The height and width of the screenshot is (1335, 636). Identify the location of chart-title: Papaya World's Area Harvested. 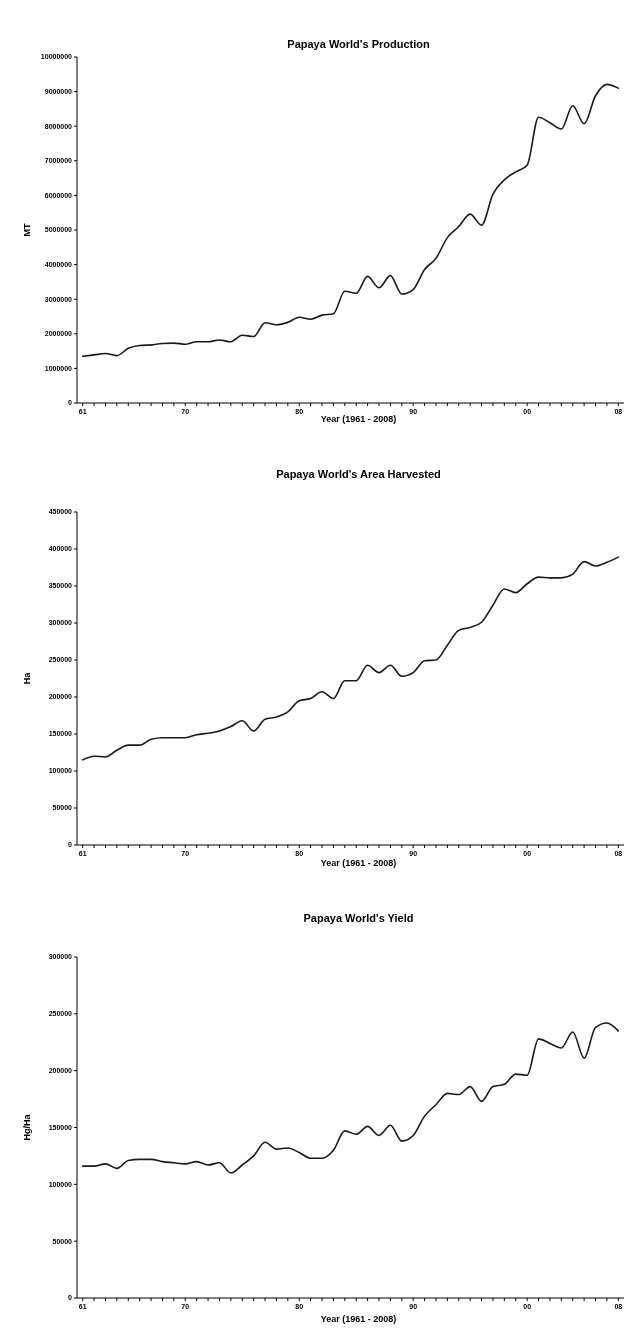
(358, 474).